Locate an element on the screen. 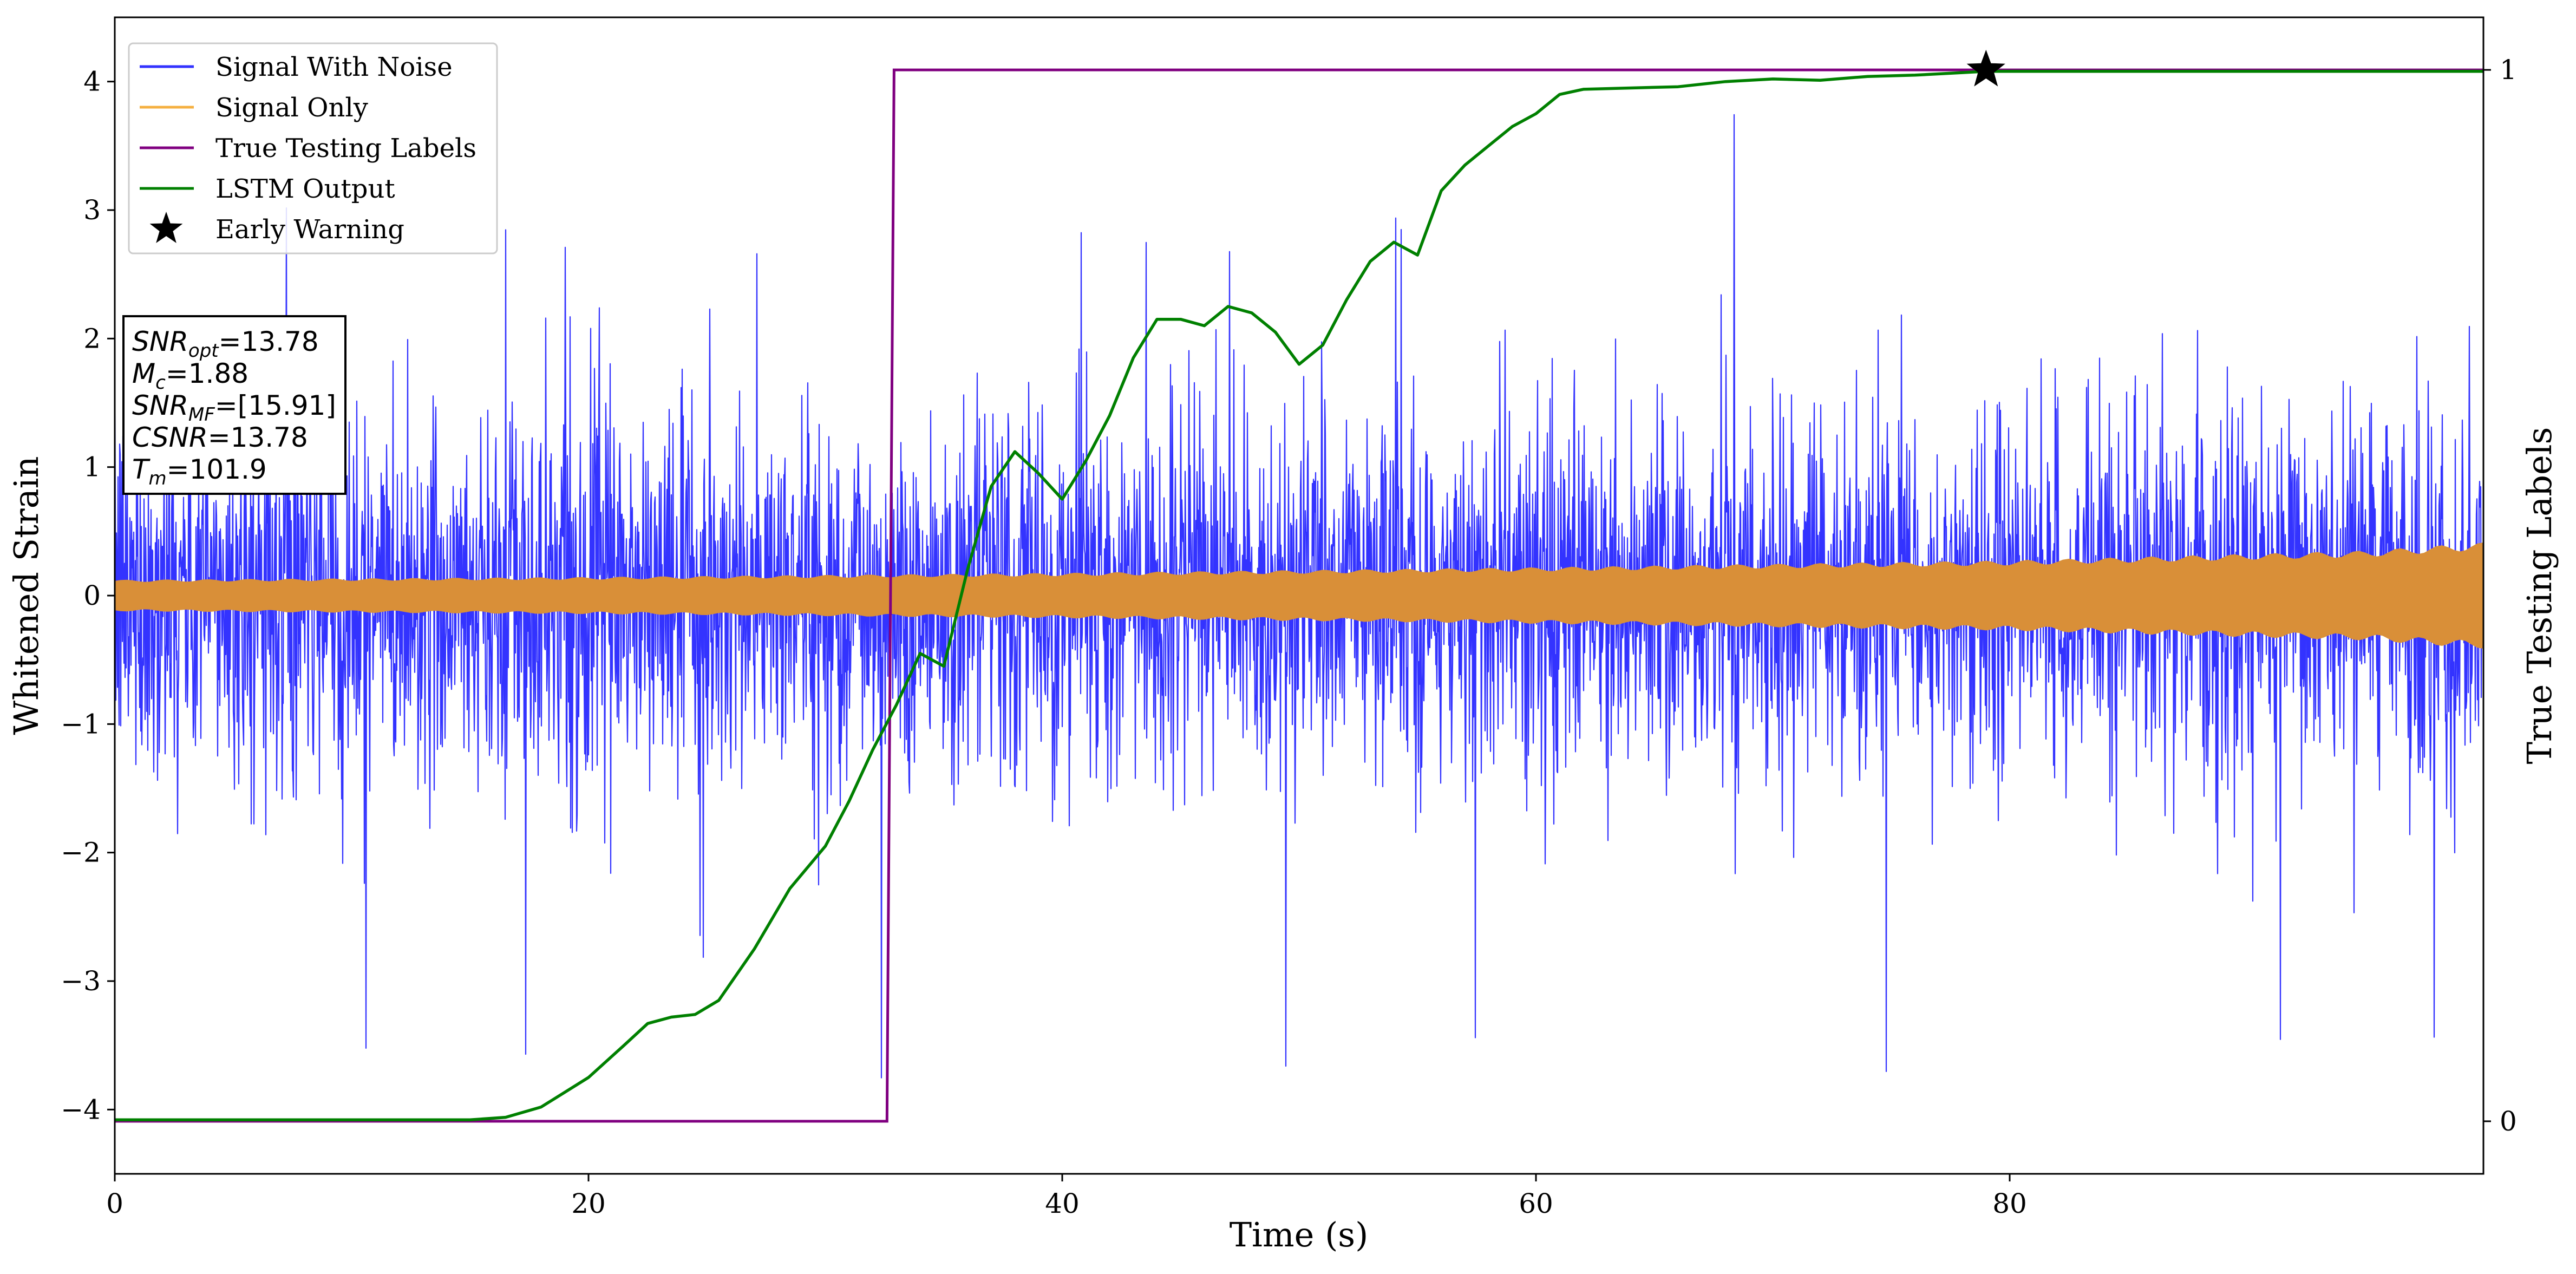 The height and width of the screenshot is (1274, 2576). signal-only-band is located at coordinates (1299, 595).